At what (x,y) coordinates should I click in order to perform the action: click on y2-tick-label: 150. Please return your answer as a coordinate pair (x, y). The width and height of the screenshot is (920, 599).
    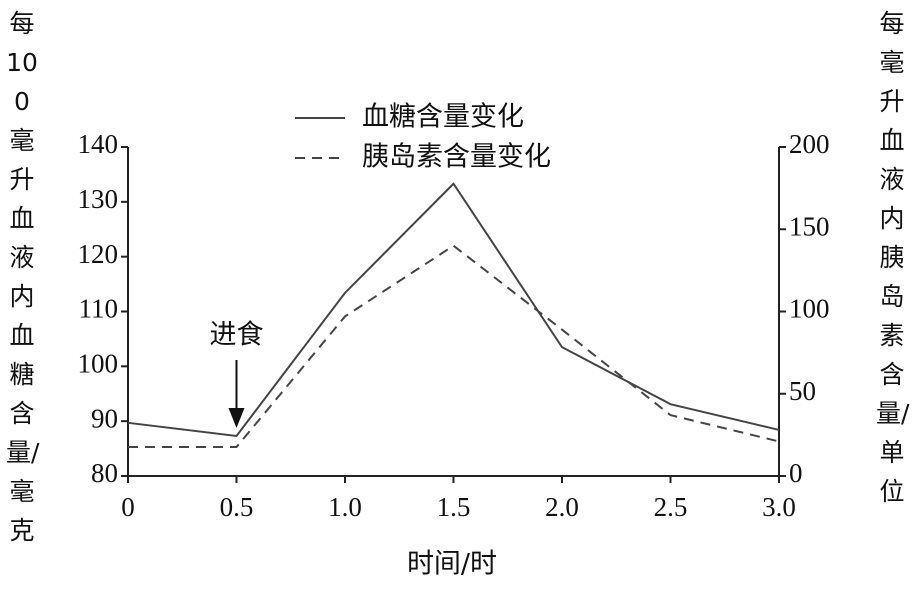
    Looking at the image, I should click on (809, 226).